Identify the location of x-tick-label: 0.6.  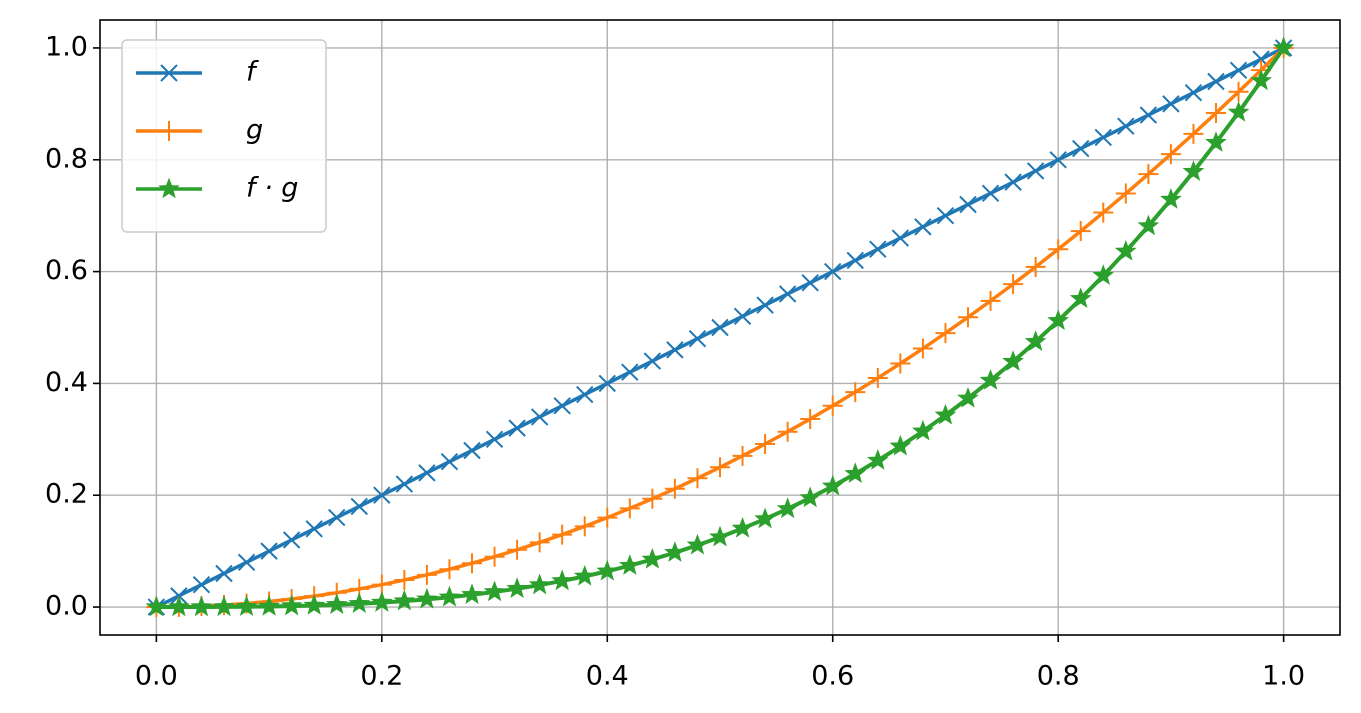
(832, 676).